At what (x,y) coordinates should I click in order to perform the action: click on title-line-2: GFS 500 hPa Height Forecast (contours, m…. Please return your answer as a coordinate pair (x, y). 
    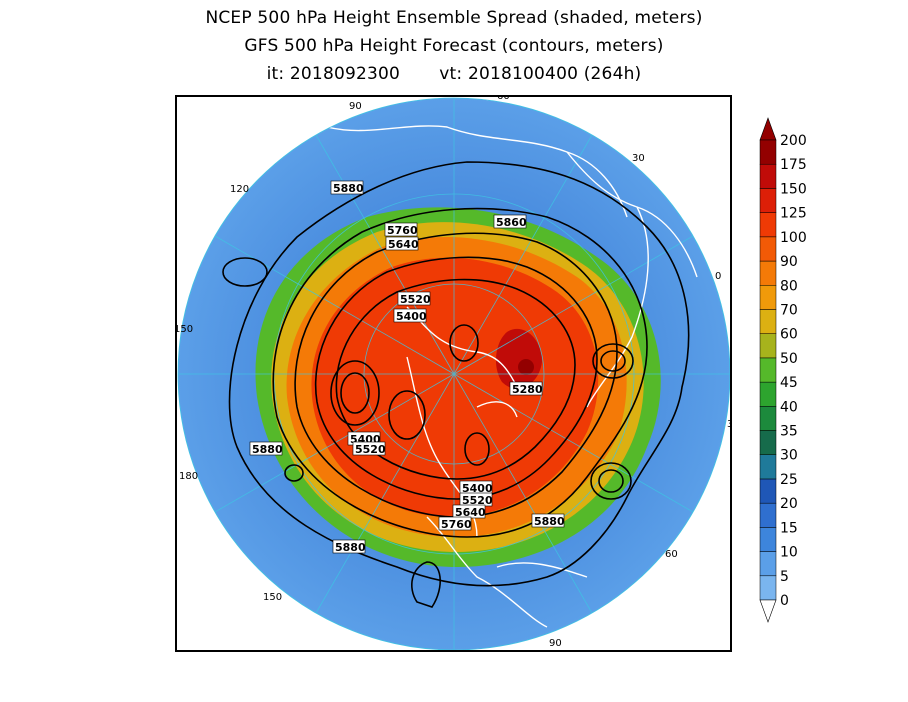
    Looking at the image, I should click on (454, 46).